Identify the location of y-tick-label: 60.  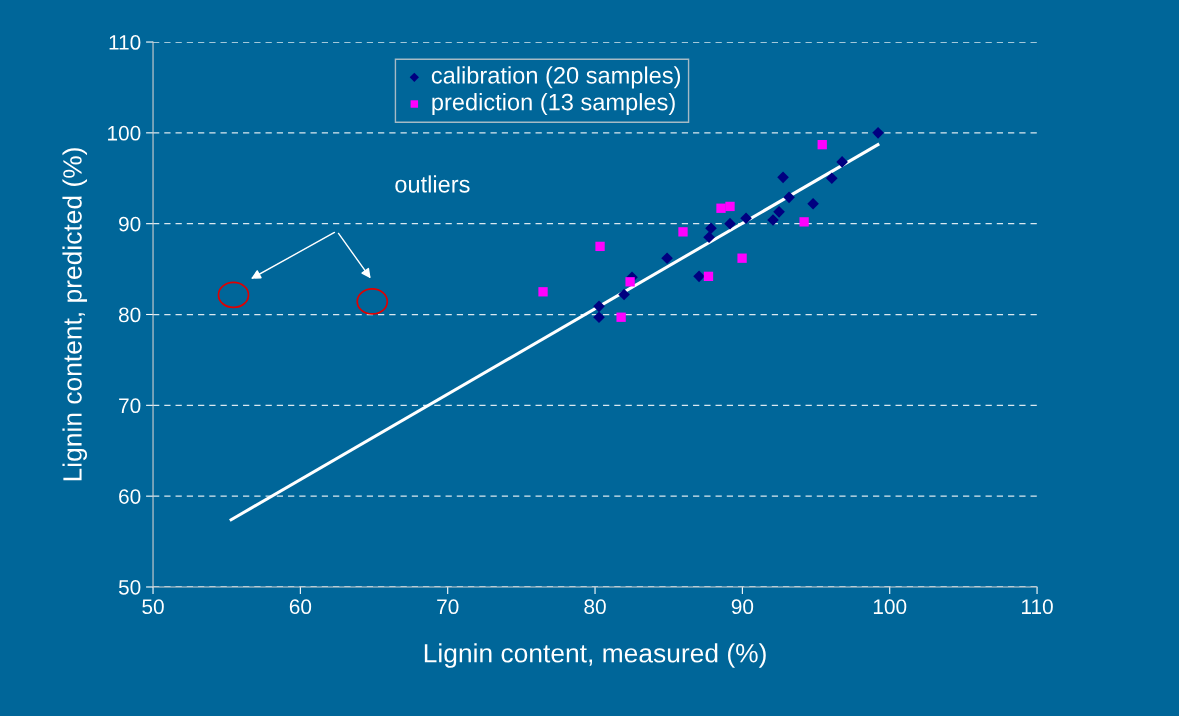
(130, 496).